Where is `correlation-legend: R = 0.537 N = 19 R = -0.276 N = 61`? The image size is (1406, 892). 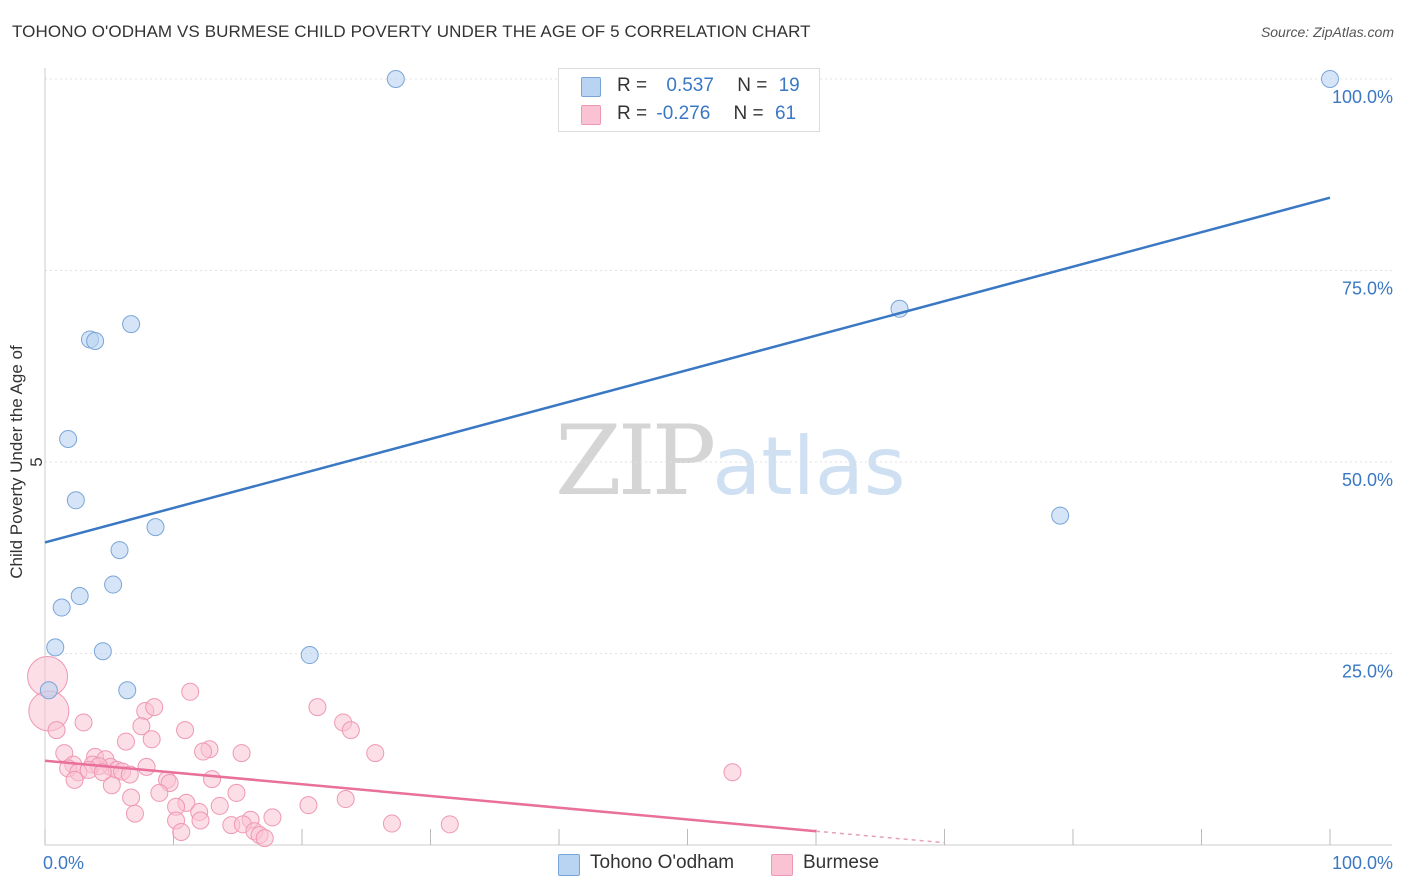 correlation-legend: R = 0.537 N = 19 R = -0.276 N = 61 is located at coordinates (689, 100).